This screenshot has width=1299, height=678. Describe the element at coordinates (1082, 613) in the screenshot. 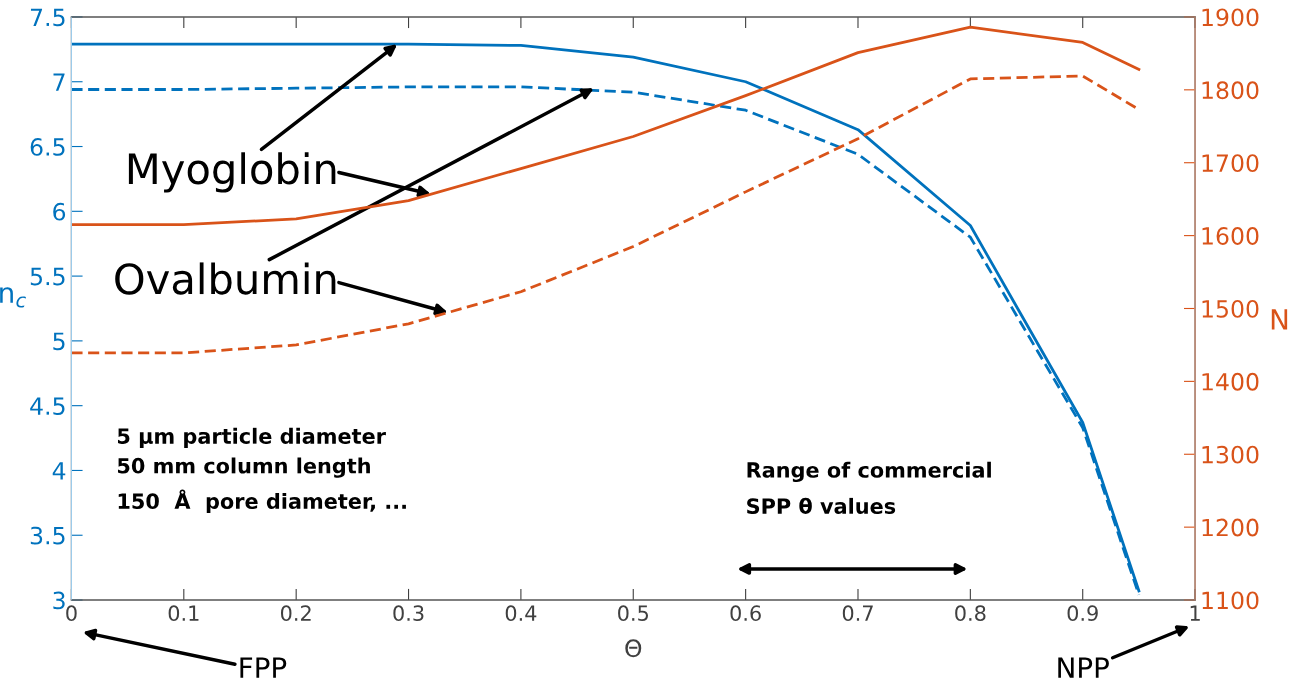

I see `x-tick-label: 0.9` at that location.